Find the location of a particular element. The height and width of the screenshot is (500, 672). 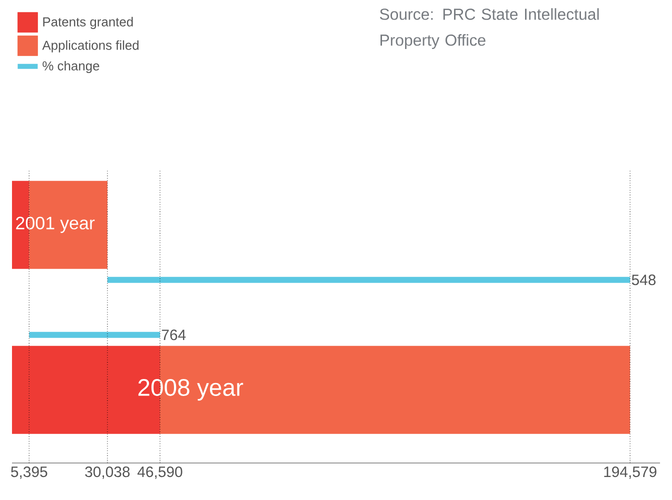

y-tick-label: 2001 year is located at coordinates (55, 224).